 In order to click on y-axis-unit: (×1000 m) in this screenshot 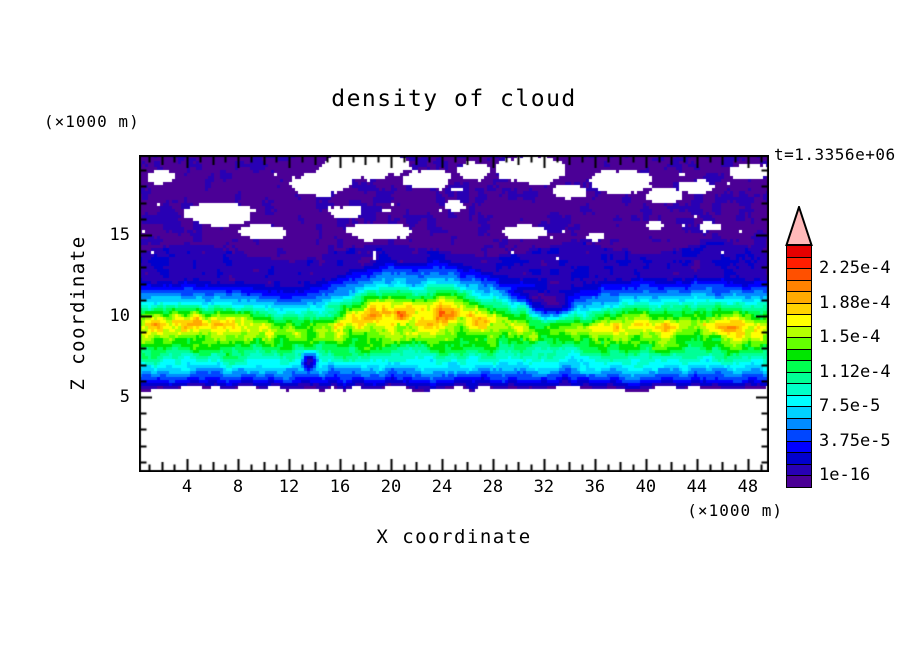, I will do `click(92, 121)`.